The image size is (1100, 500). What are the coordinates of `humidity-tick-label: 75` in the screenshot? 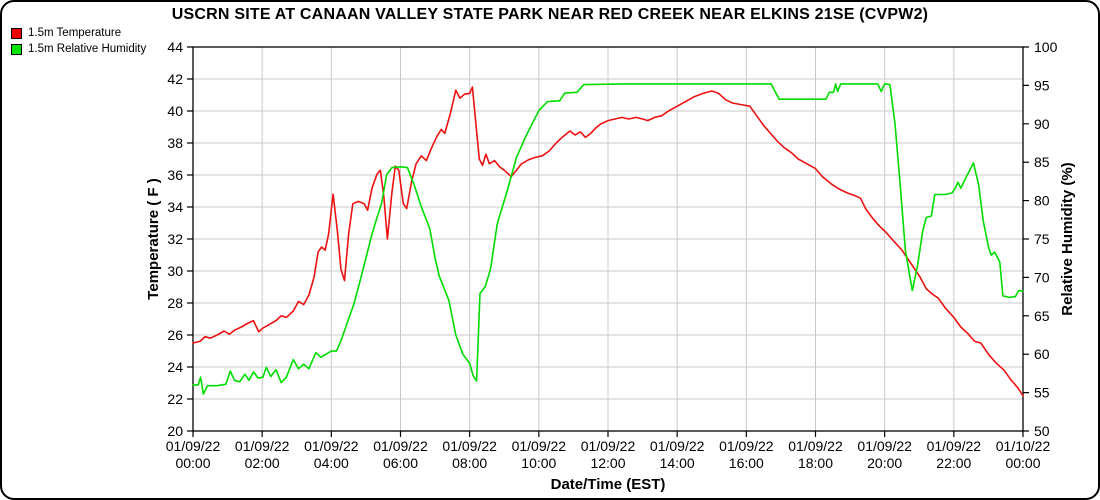 It's located at (1042, 239).